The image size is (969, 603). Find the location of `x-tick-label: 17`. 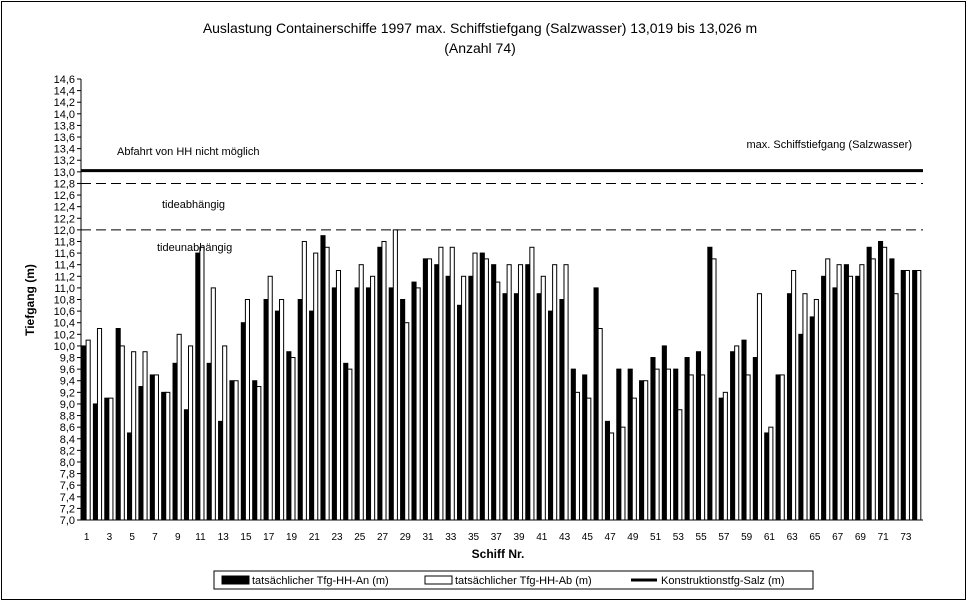

x-tick-label: 17 is located at coordinates (269, 537).